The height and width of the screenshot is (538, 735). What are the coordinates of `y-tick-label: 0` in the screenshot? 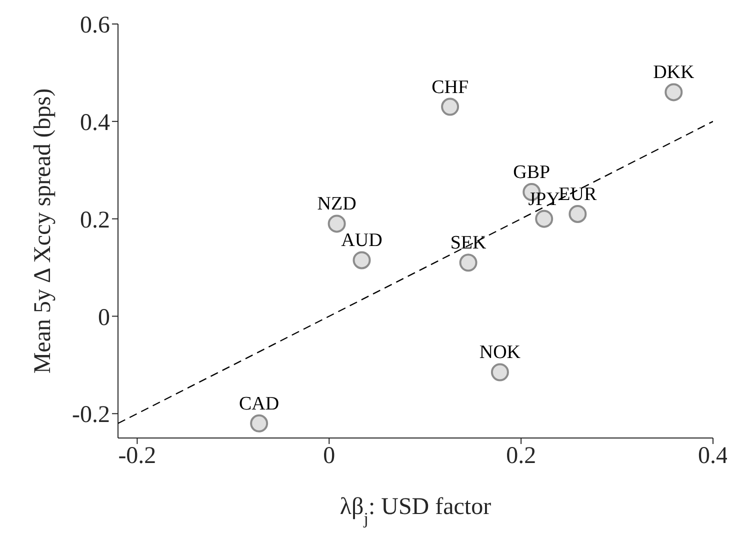 It's located at (104, 317).